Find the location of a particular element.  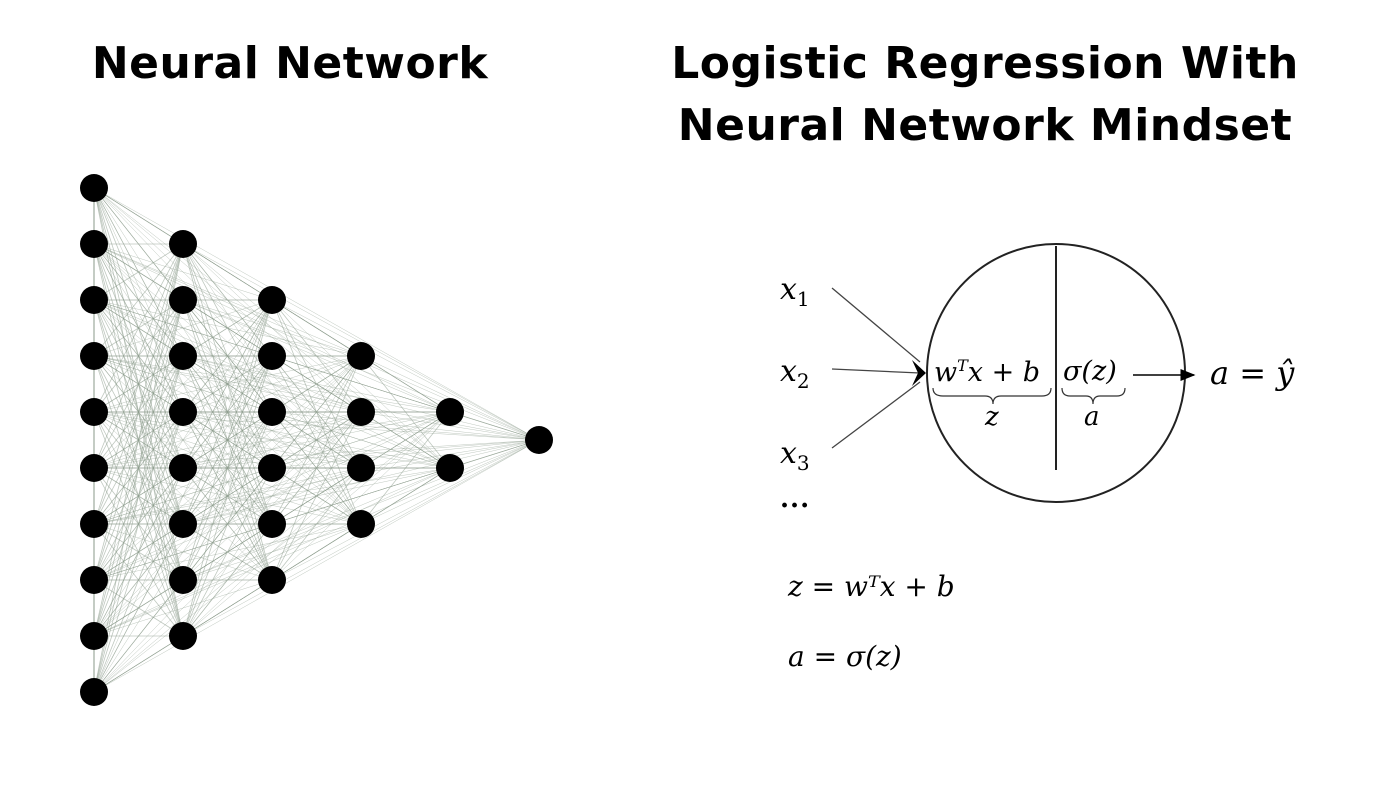

linear-label-z: z is located at coordinates (992, 417).